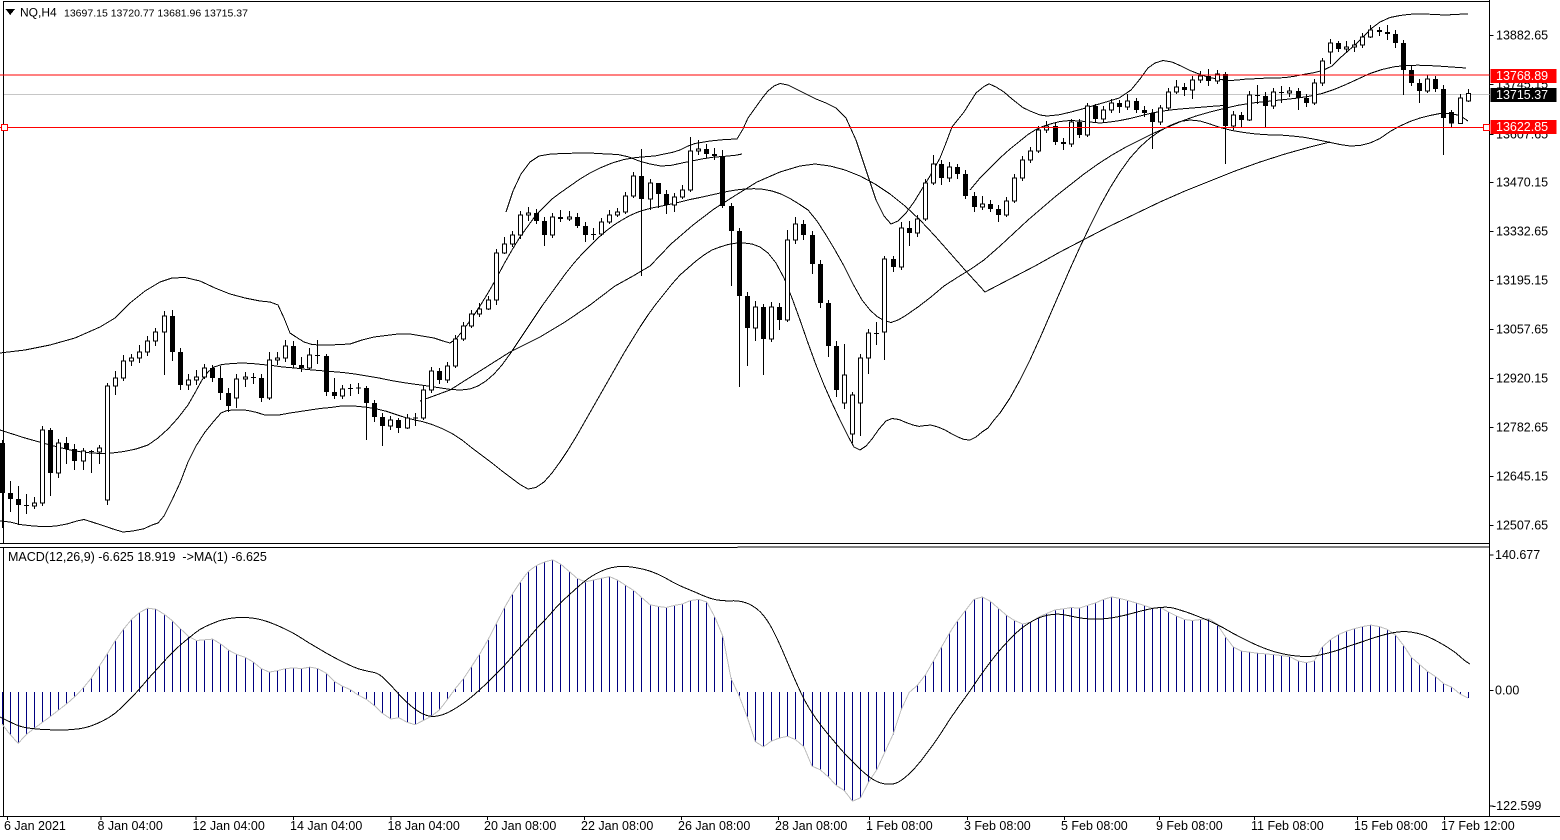 This screenshot has width=1560, height=840. Describe the element at coordinates (520, 826) in the screenshot. I see `svg-text: 20 Jan 08:00` at that location.